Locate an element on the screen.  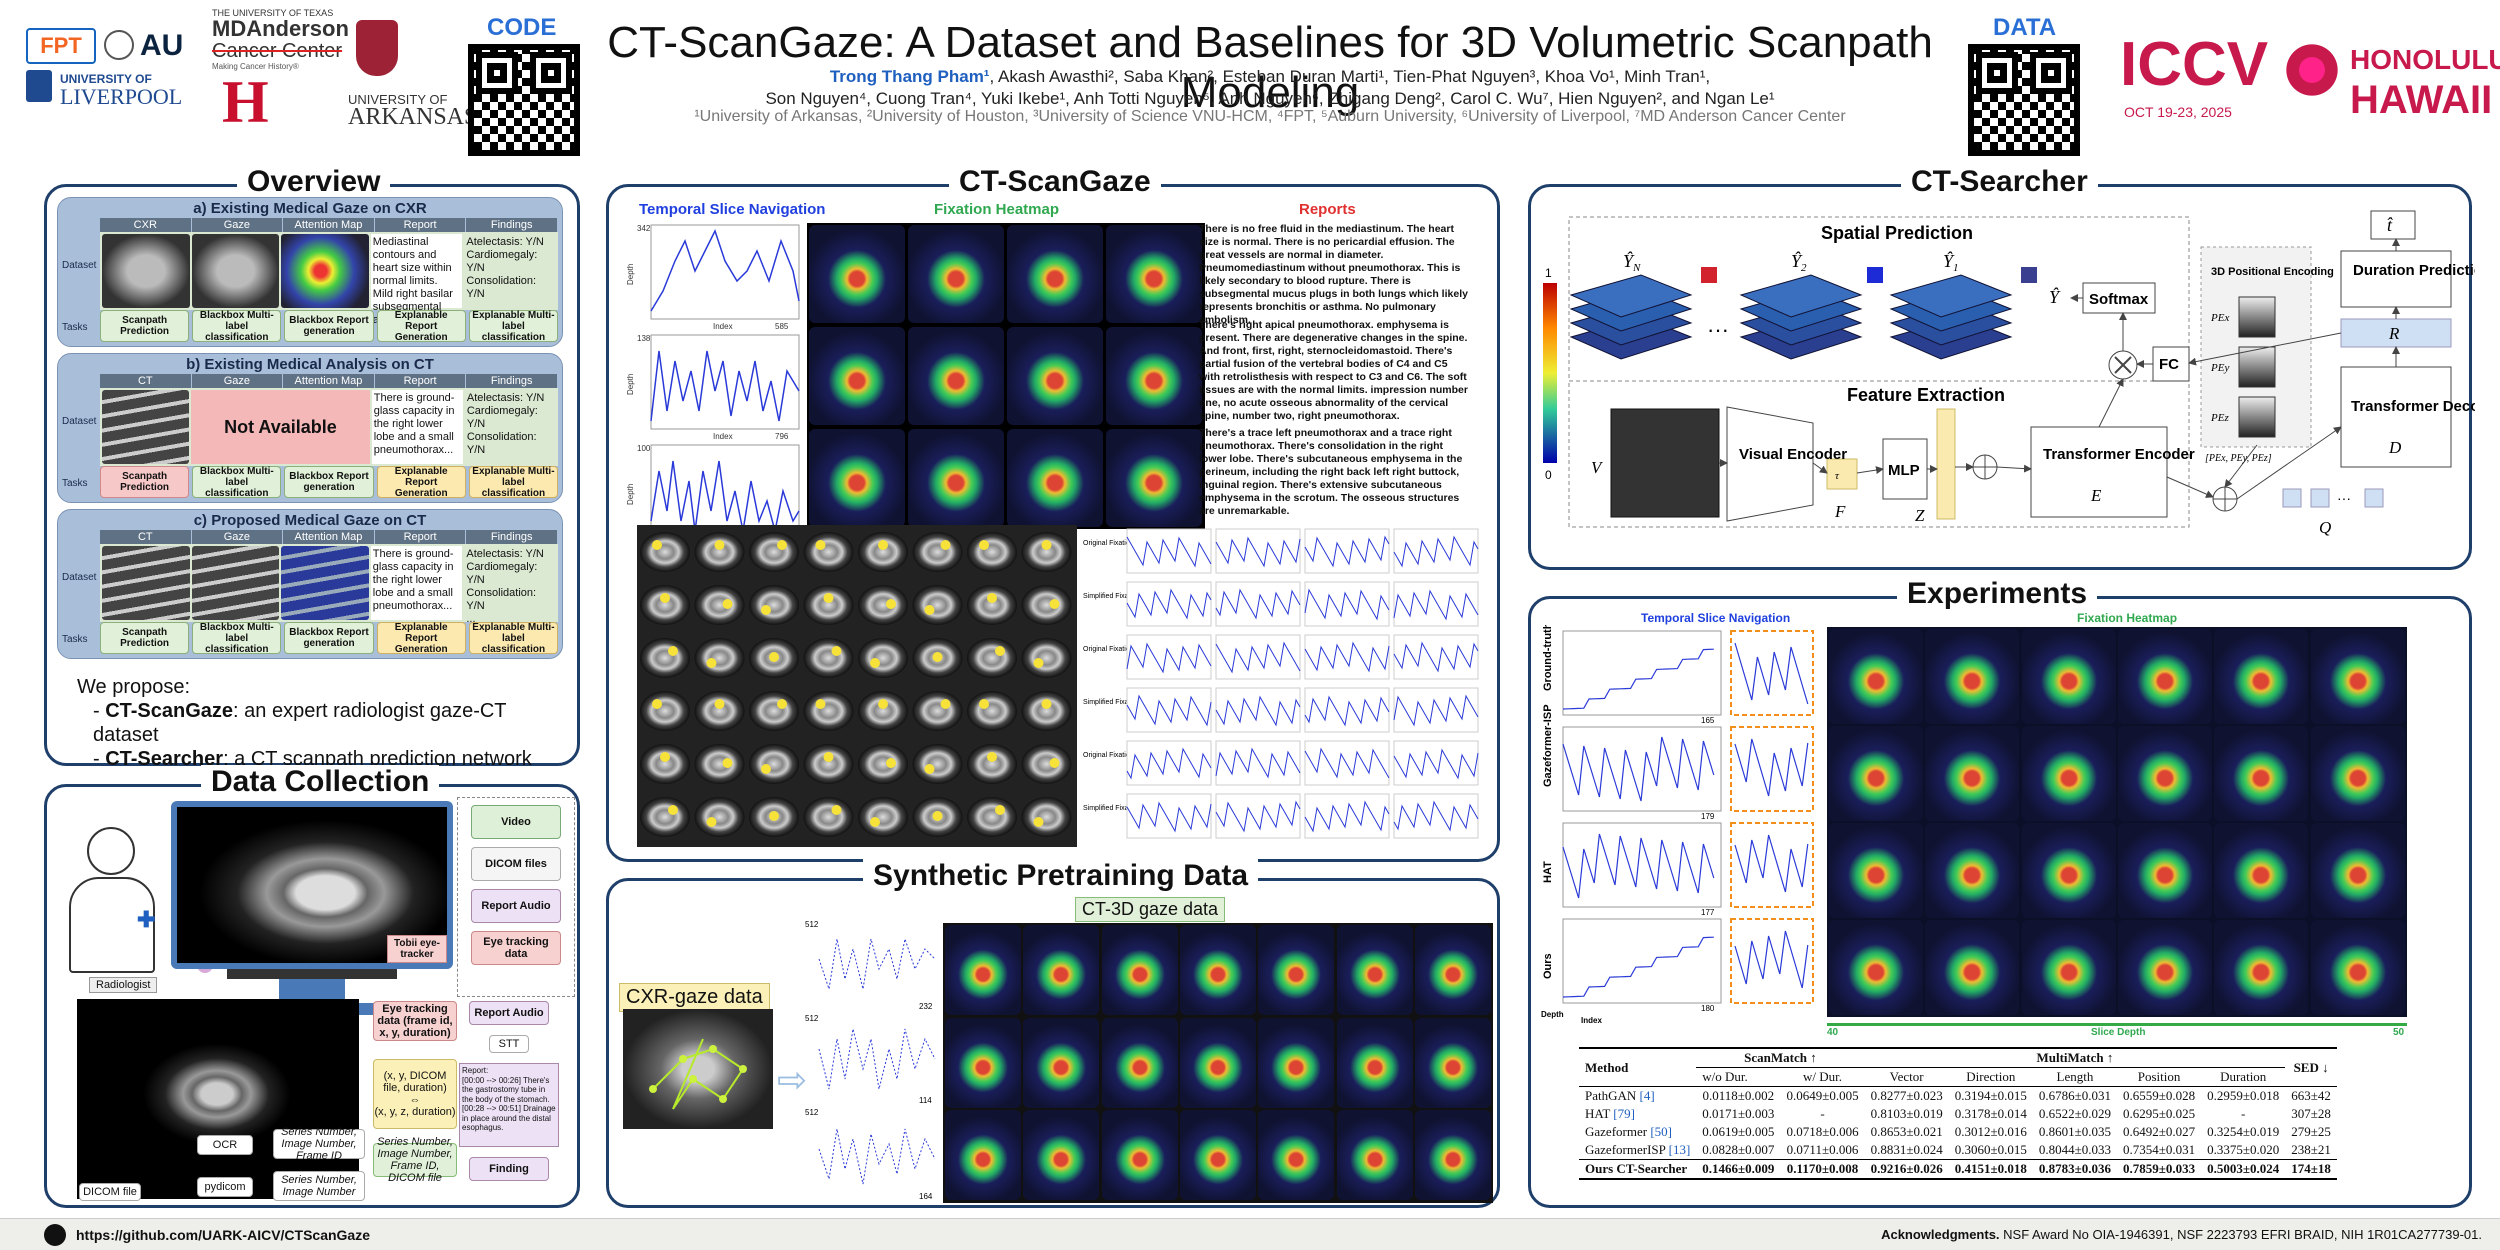
th-sub: Direction is located at coordinates (1991, 1076).